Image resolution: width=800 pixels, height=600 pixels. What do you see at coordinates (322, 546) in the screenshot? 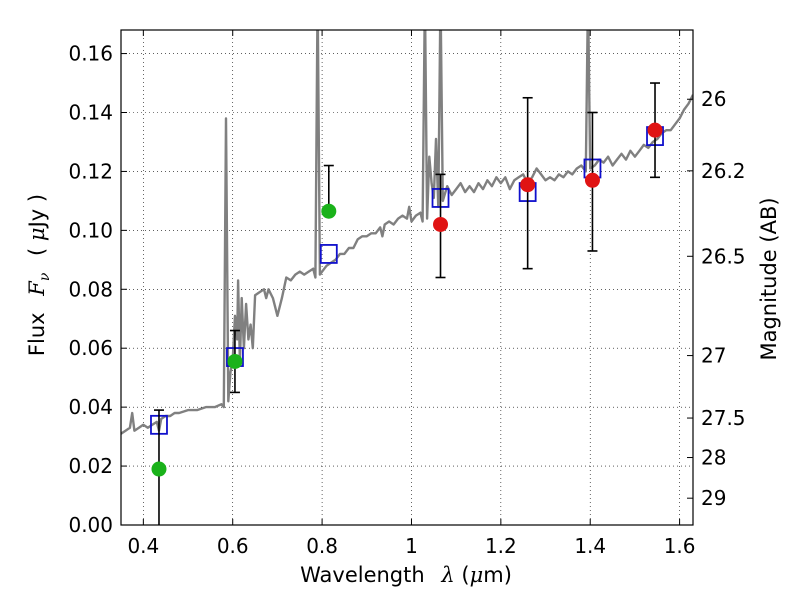
I see `x-tick-label: 0.8` at bounding box center [322, 546].